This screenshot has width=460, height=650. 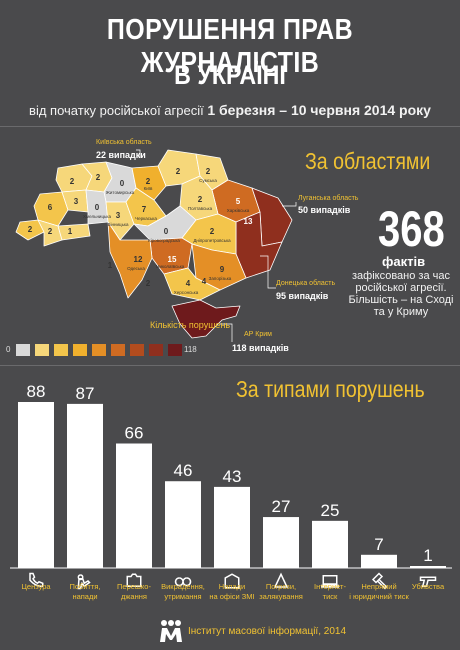 I want to click on callout-luhansk-value: 50 випадків, so click(x=324, y=210).